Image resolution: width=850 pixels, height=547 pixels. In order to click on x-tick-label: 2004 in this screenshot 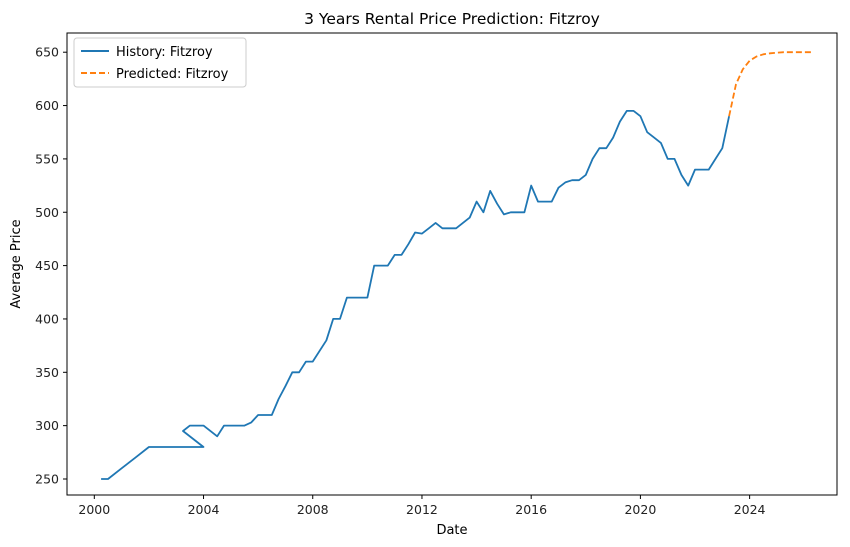, I will do `click(204, 509)`.